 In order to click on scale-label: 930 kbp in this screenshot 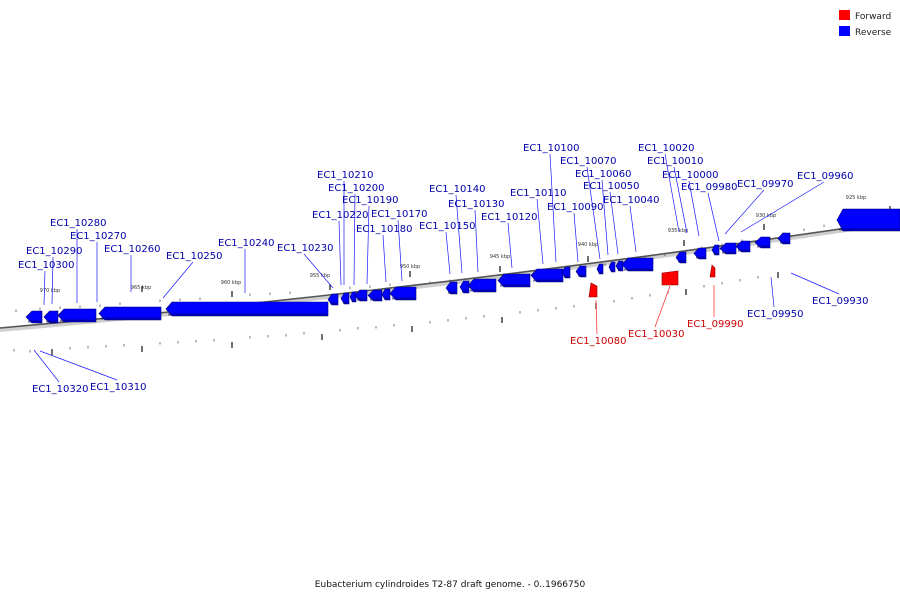, I will do `click(766, 216)`.